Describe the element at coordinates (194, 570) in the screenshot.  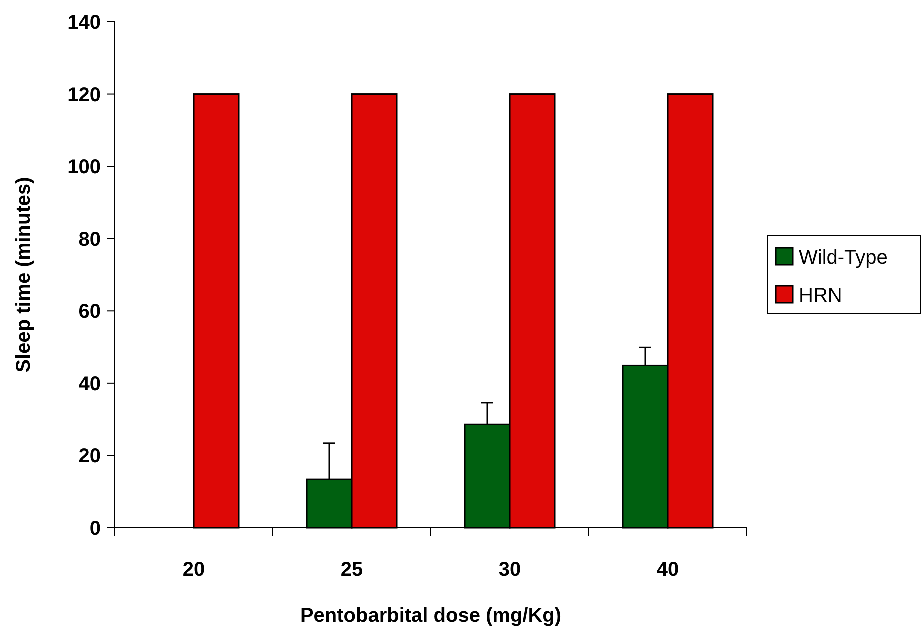
I see `x-tick-label: 20` at that location.